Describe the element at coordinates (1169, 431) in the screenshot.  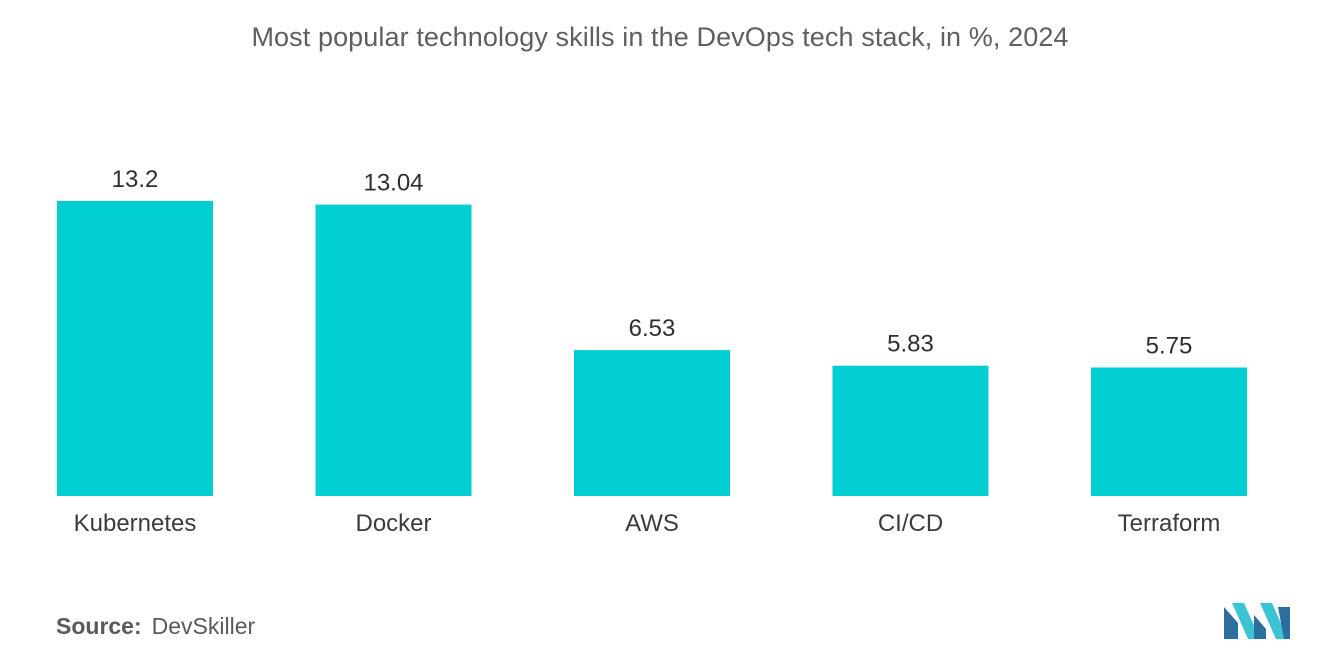
I see `bar-terraform` at that location.